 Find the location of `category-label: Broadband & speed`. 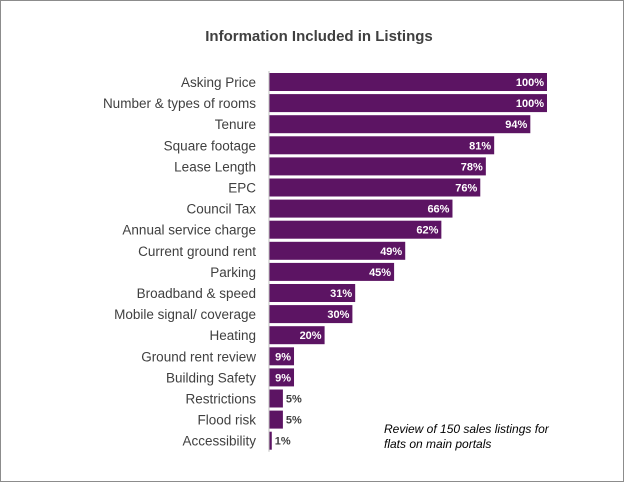

category-label: Broadband & speed is located at coordinates (196, 293).